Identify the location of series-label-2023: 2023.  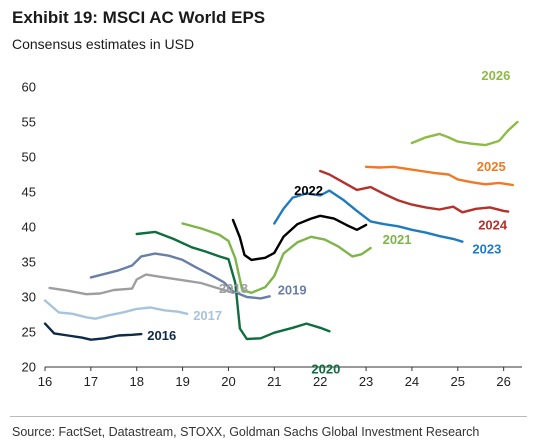
(486, 249).